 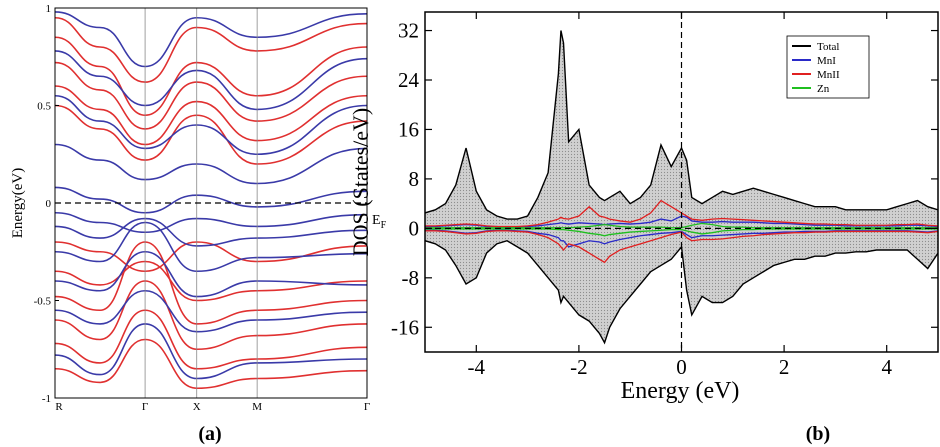 I want to click on dos-line-zn-down, so click(x=681, y=232).